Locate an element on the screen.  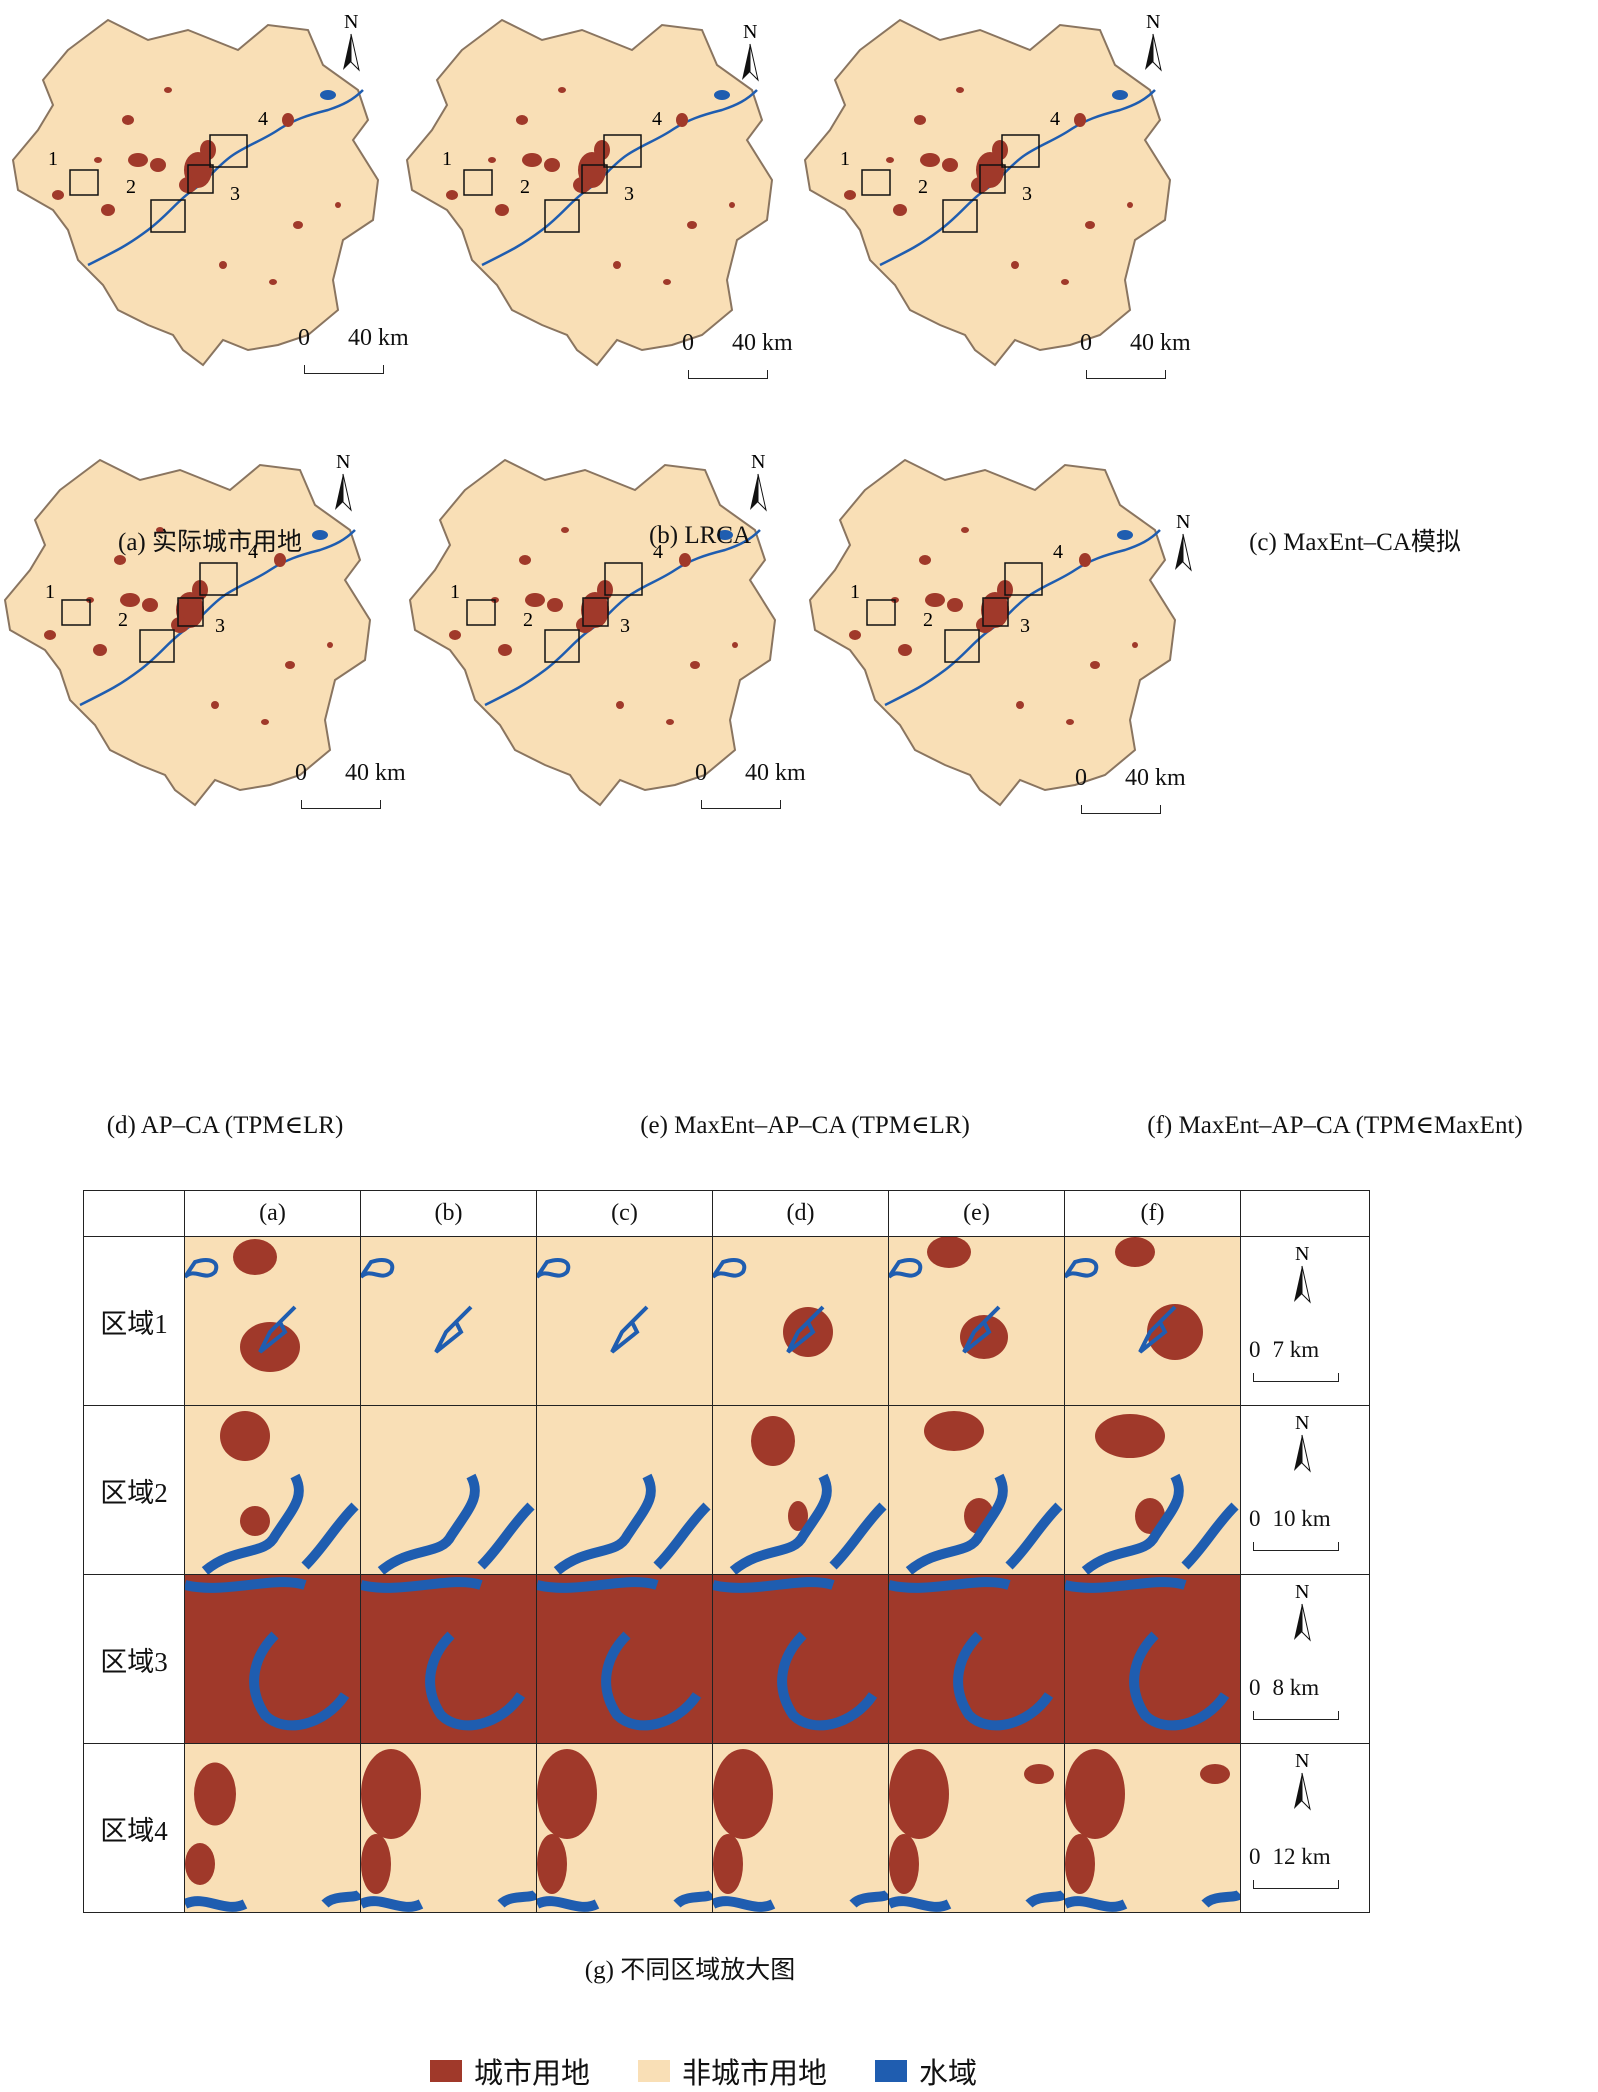
row-label: 区域4 is located at coordinates (134, 1828).